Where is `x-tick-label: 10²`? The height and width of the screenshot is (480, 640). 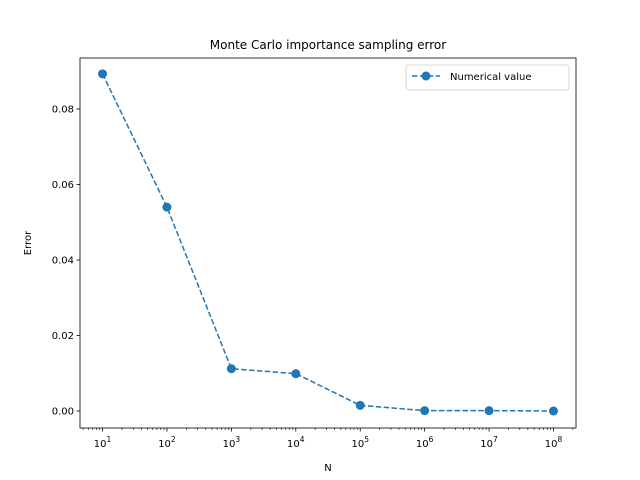 x-tick-label: 10² is located at coordinates (167, 442).